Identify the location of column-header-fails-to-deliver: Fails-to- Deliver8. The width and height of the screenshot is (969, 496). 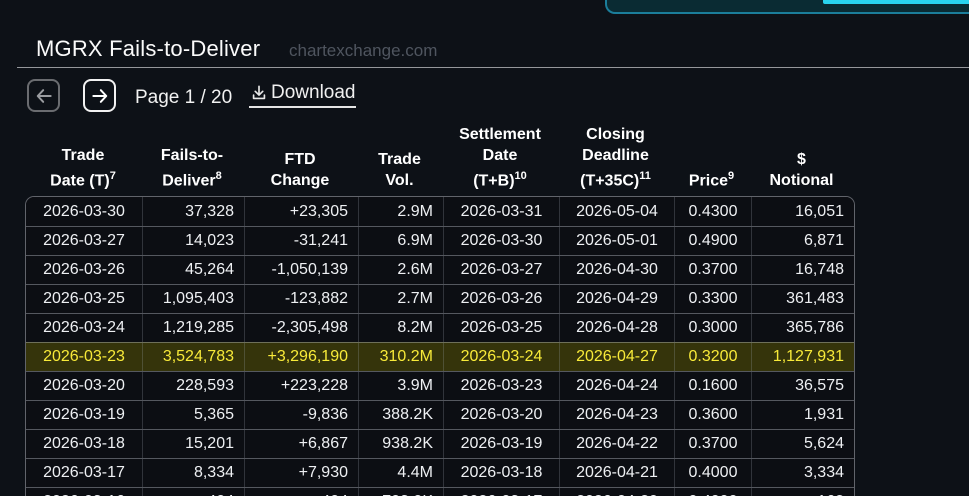
(192, 167).